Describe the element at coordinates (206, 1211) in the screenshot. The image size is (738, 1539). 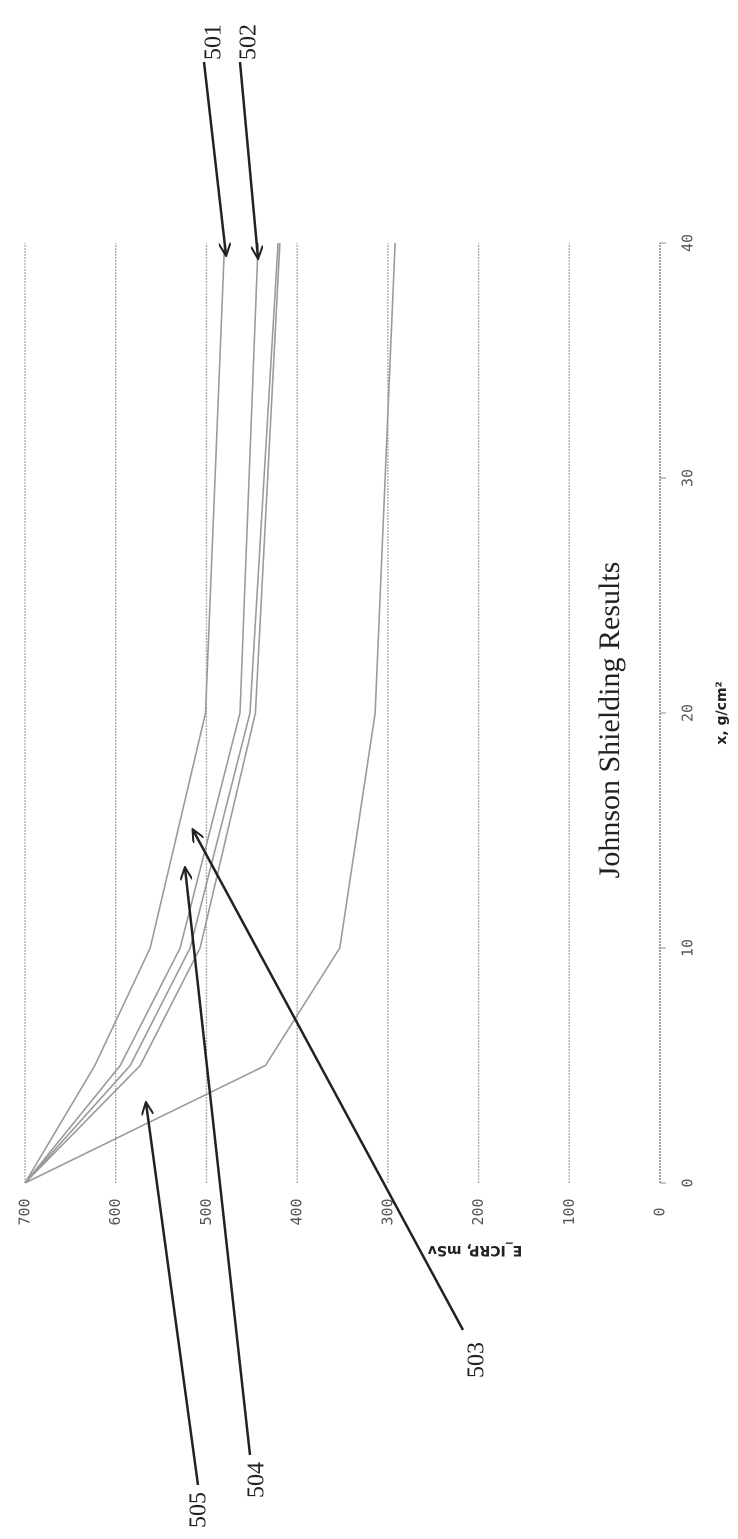
I see `y-tick-label: 500` at that location.